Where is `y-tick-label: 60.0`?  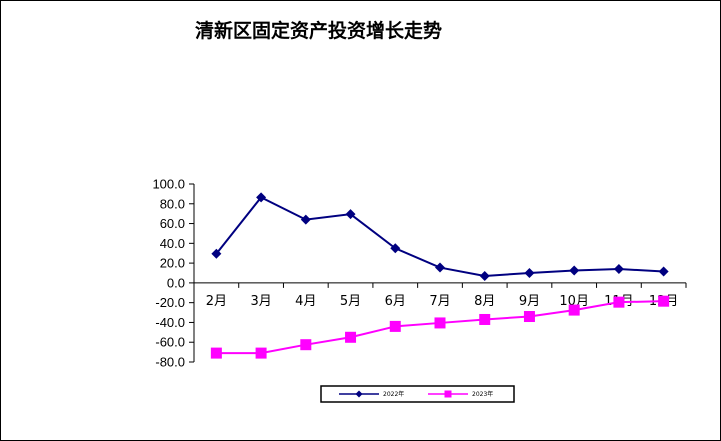
y-tick-label: 60.0 is located at coordinates (172, 223).